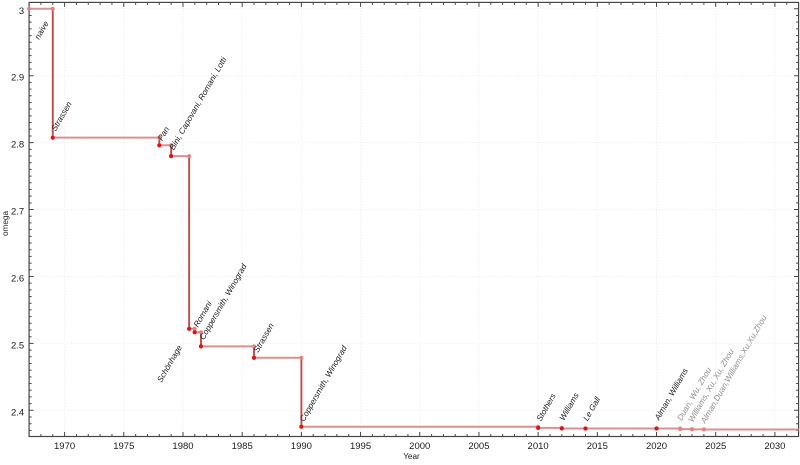 The height and width of the screenshot is (465, 800). I want to click on svg-text: 2015, so click(597, 446).